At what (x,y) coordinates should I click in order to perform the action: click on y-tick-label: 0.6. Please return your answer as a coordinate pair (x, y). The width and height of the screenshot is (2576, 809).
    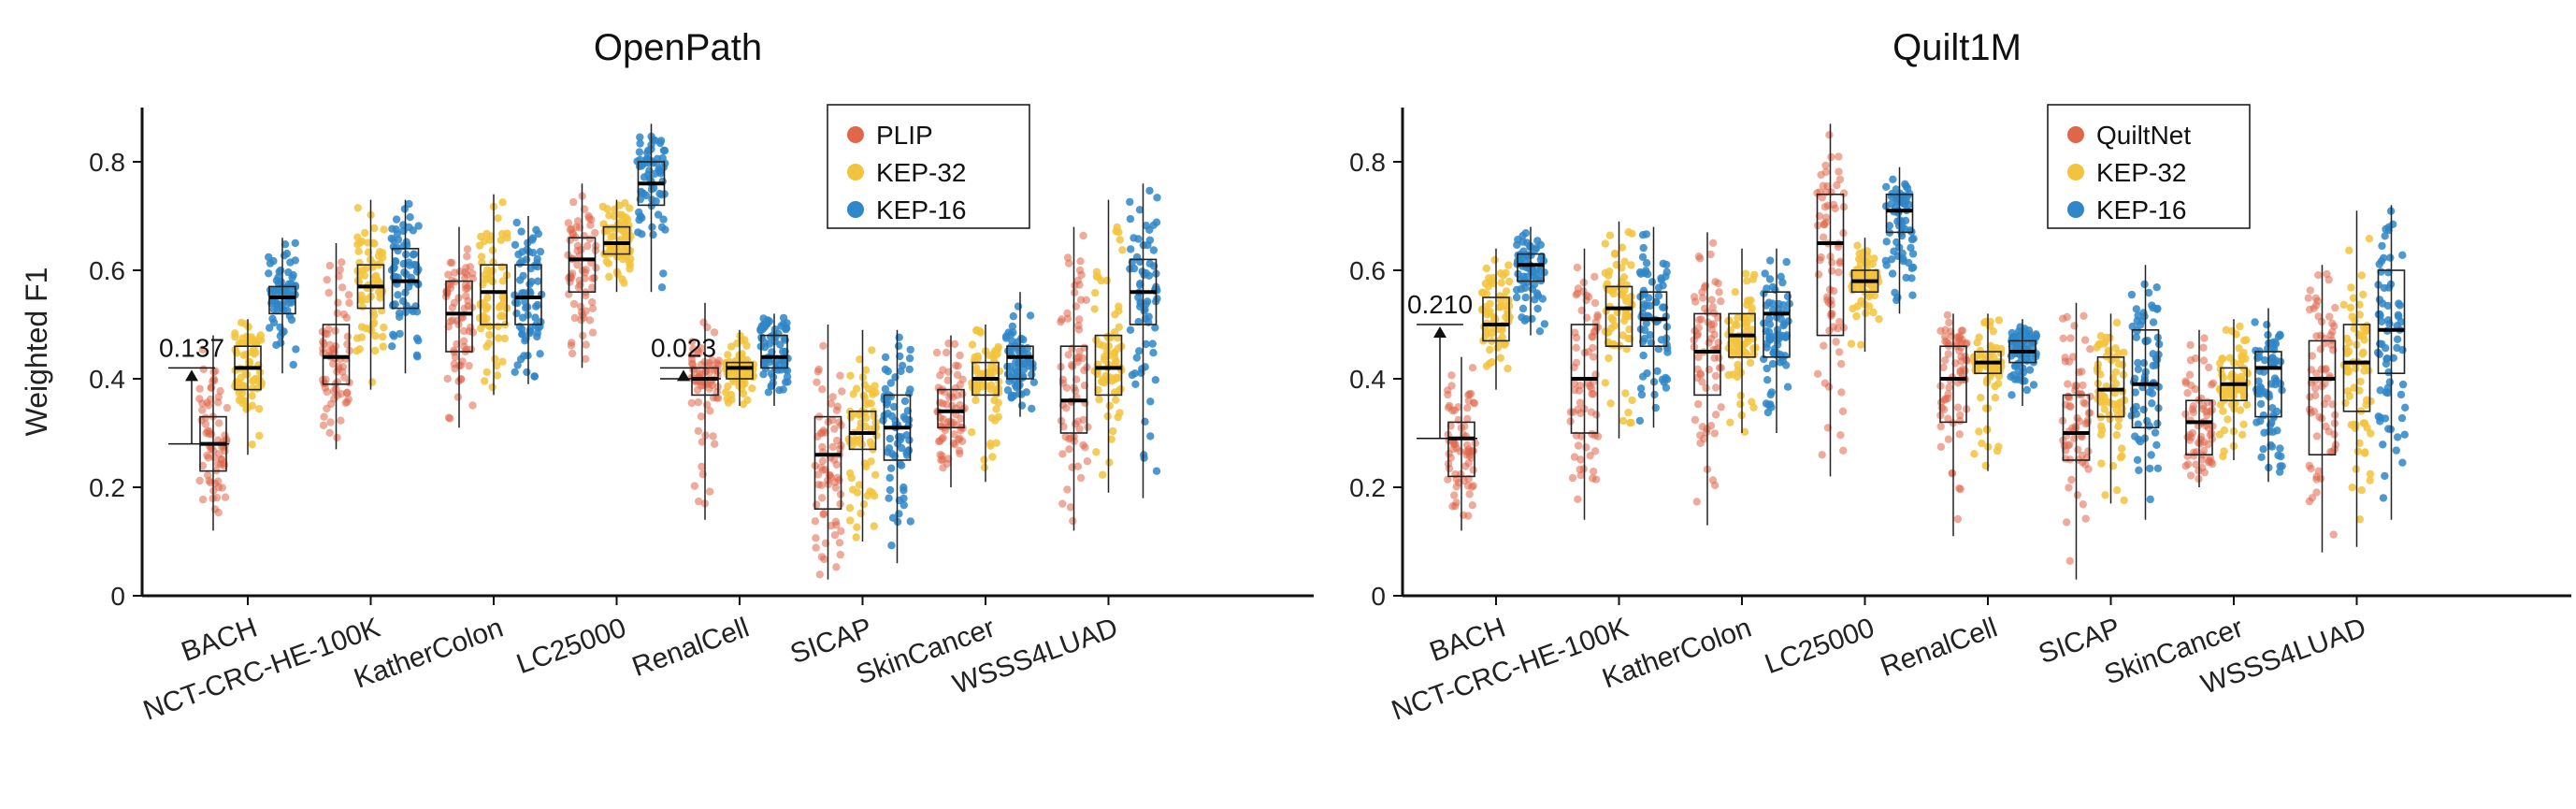
    Looking at the image, I should click on (1368, 270).